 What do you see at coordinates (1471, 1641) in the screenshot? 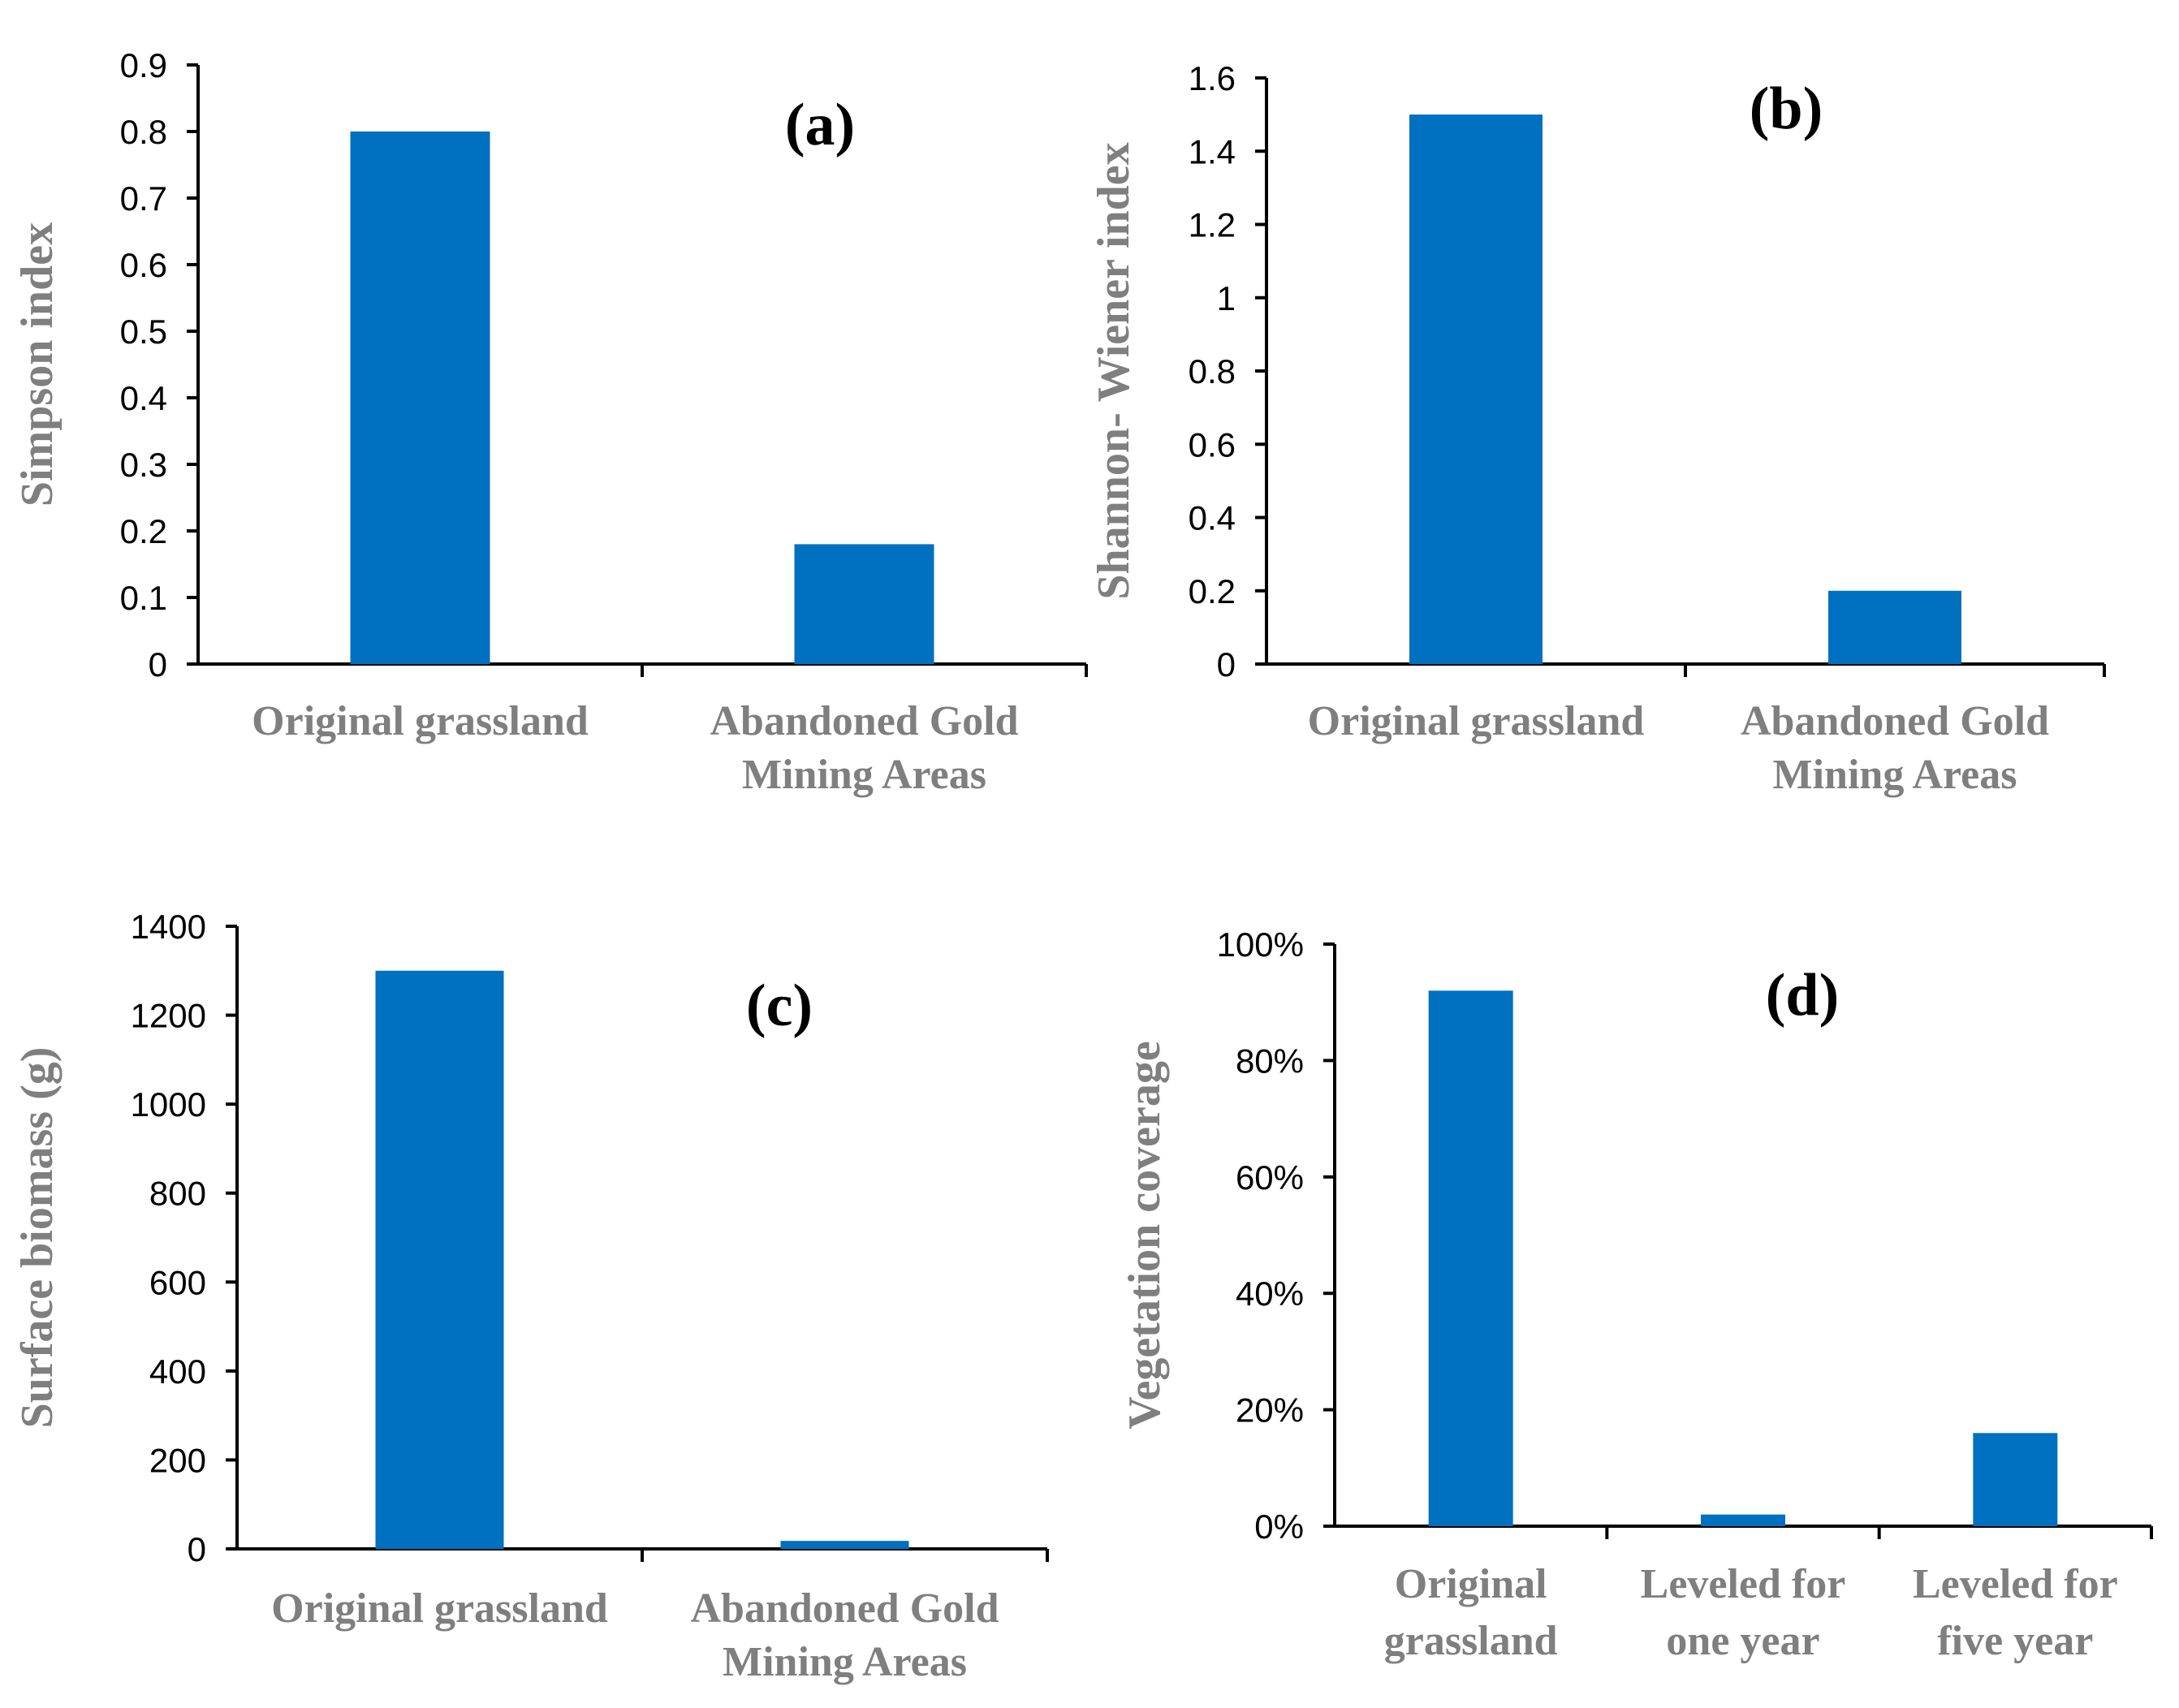
I see `x-category-label: grassland` at bounding box center [1471, 1641].